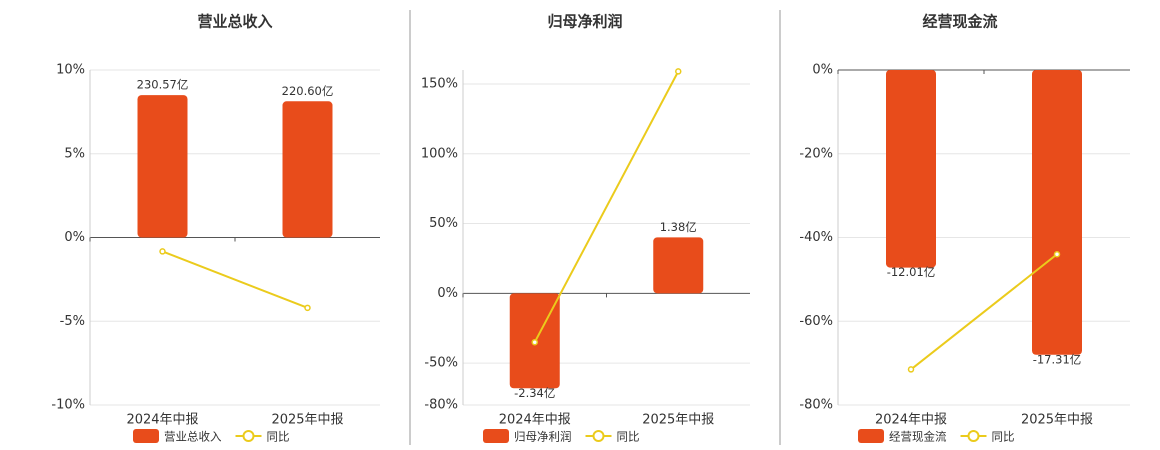  What do you see at coordinates (163, 85) in the screenshot?
I see `value-label: 230.57亿` at bounding box center [163, 85].